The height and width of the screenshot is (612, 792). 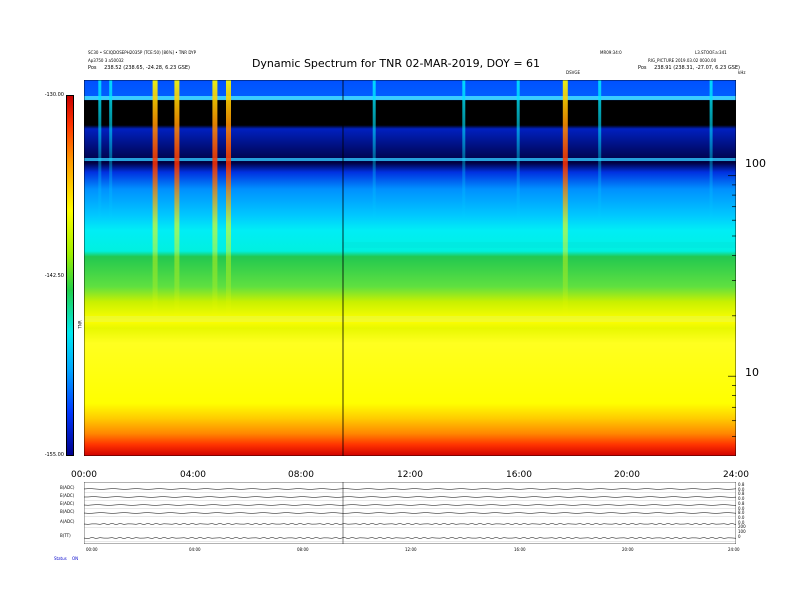 I want to click on colorbar-tick-mid: -142.50, so click(x=54, y=276).